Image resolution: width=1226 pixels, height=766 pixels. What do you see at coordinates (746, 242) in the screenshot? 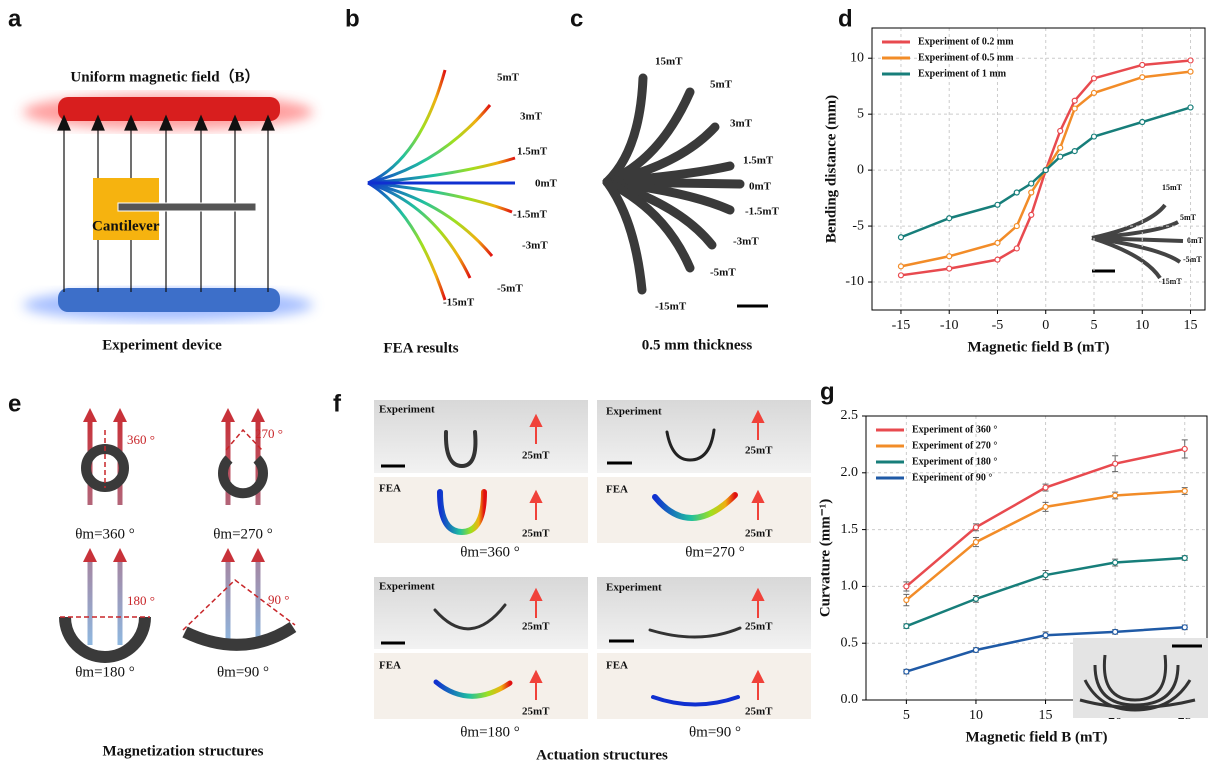
I see `label: -3mT` at bounding box center [746, 242].